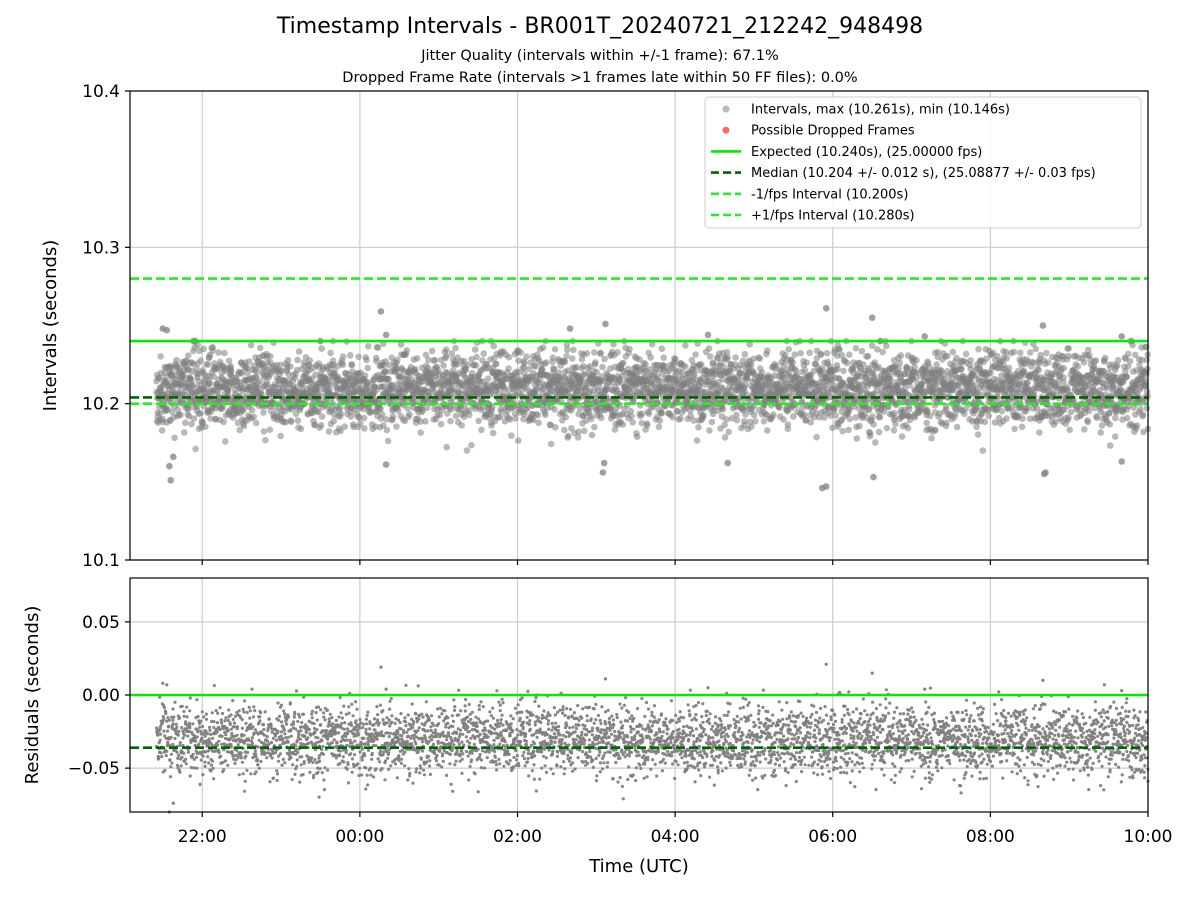 The height and width of the screenshot is (900, 1200). What do you see at coordinates (880, 110) in the screenshot?
I see `legend-label: Intervals, max (10.261s), min (10.146s)` at bounding box center [880, 110].